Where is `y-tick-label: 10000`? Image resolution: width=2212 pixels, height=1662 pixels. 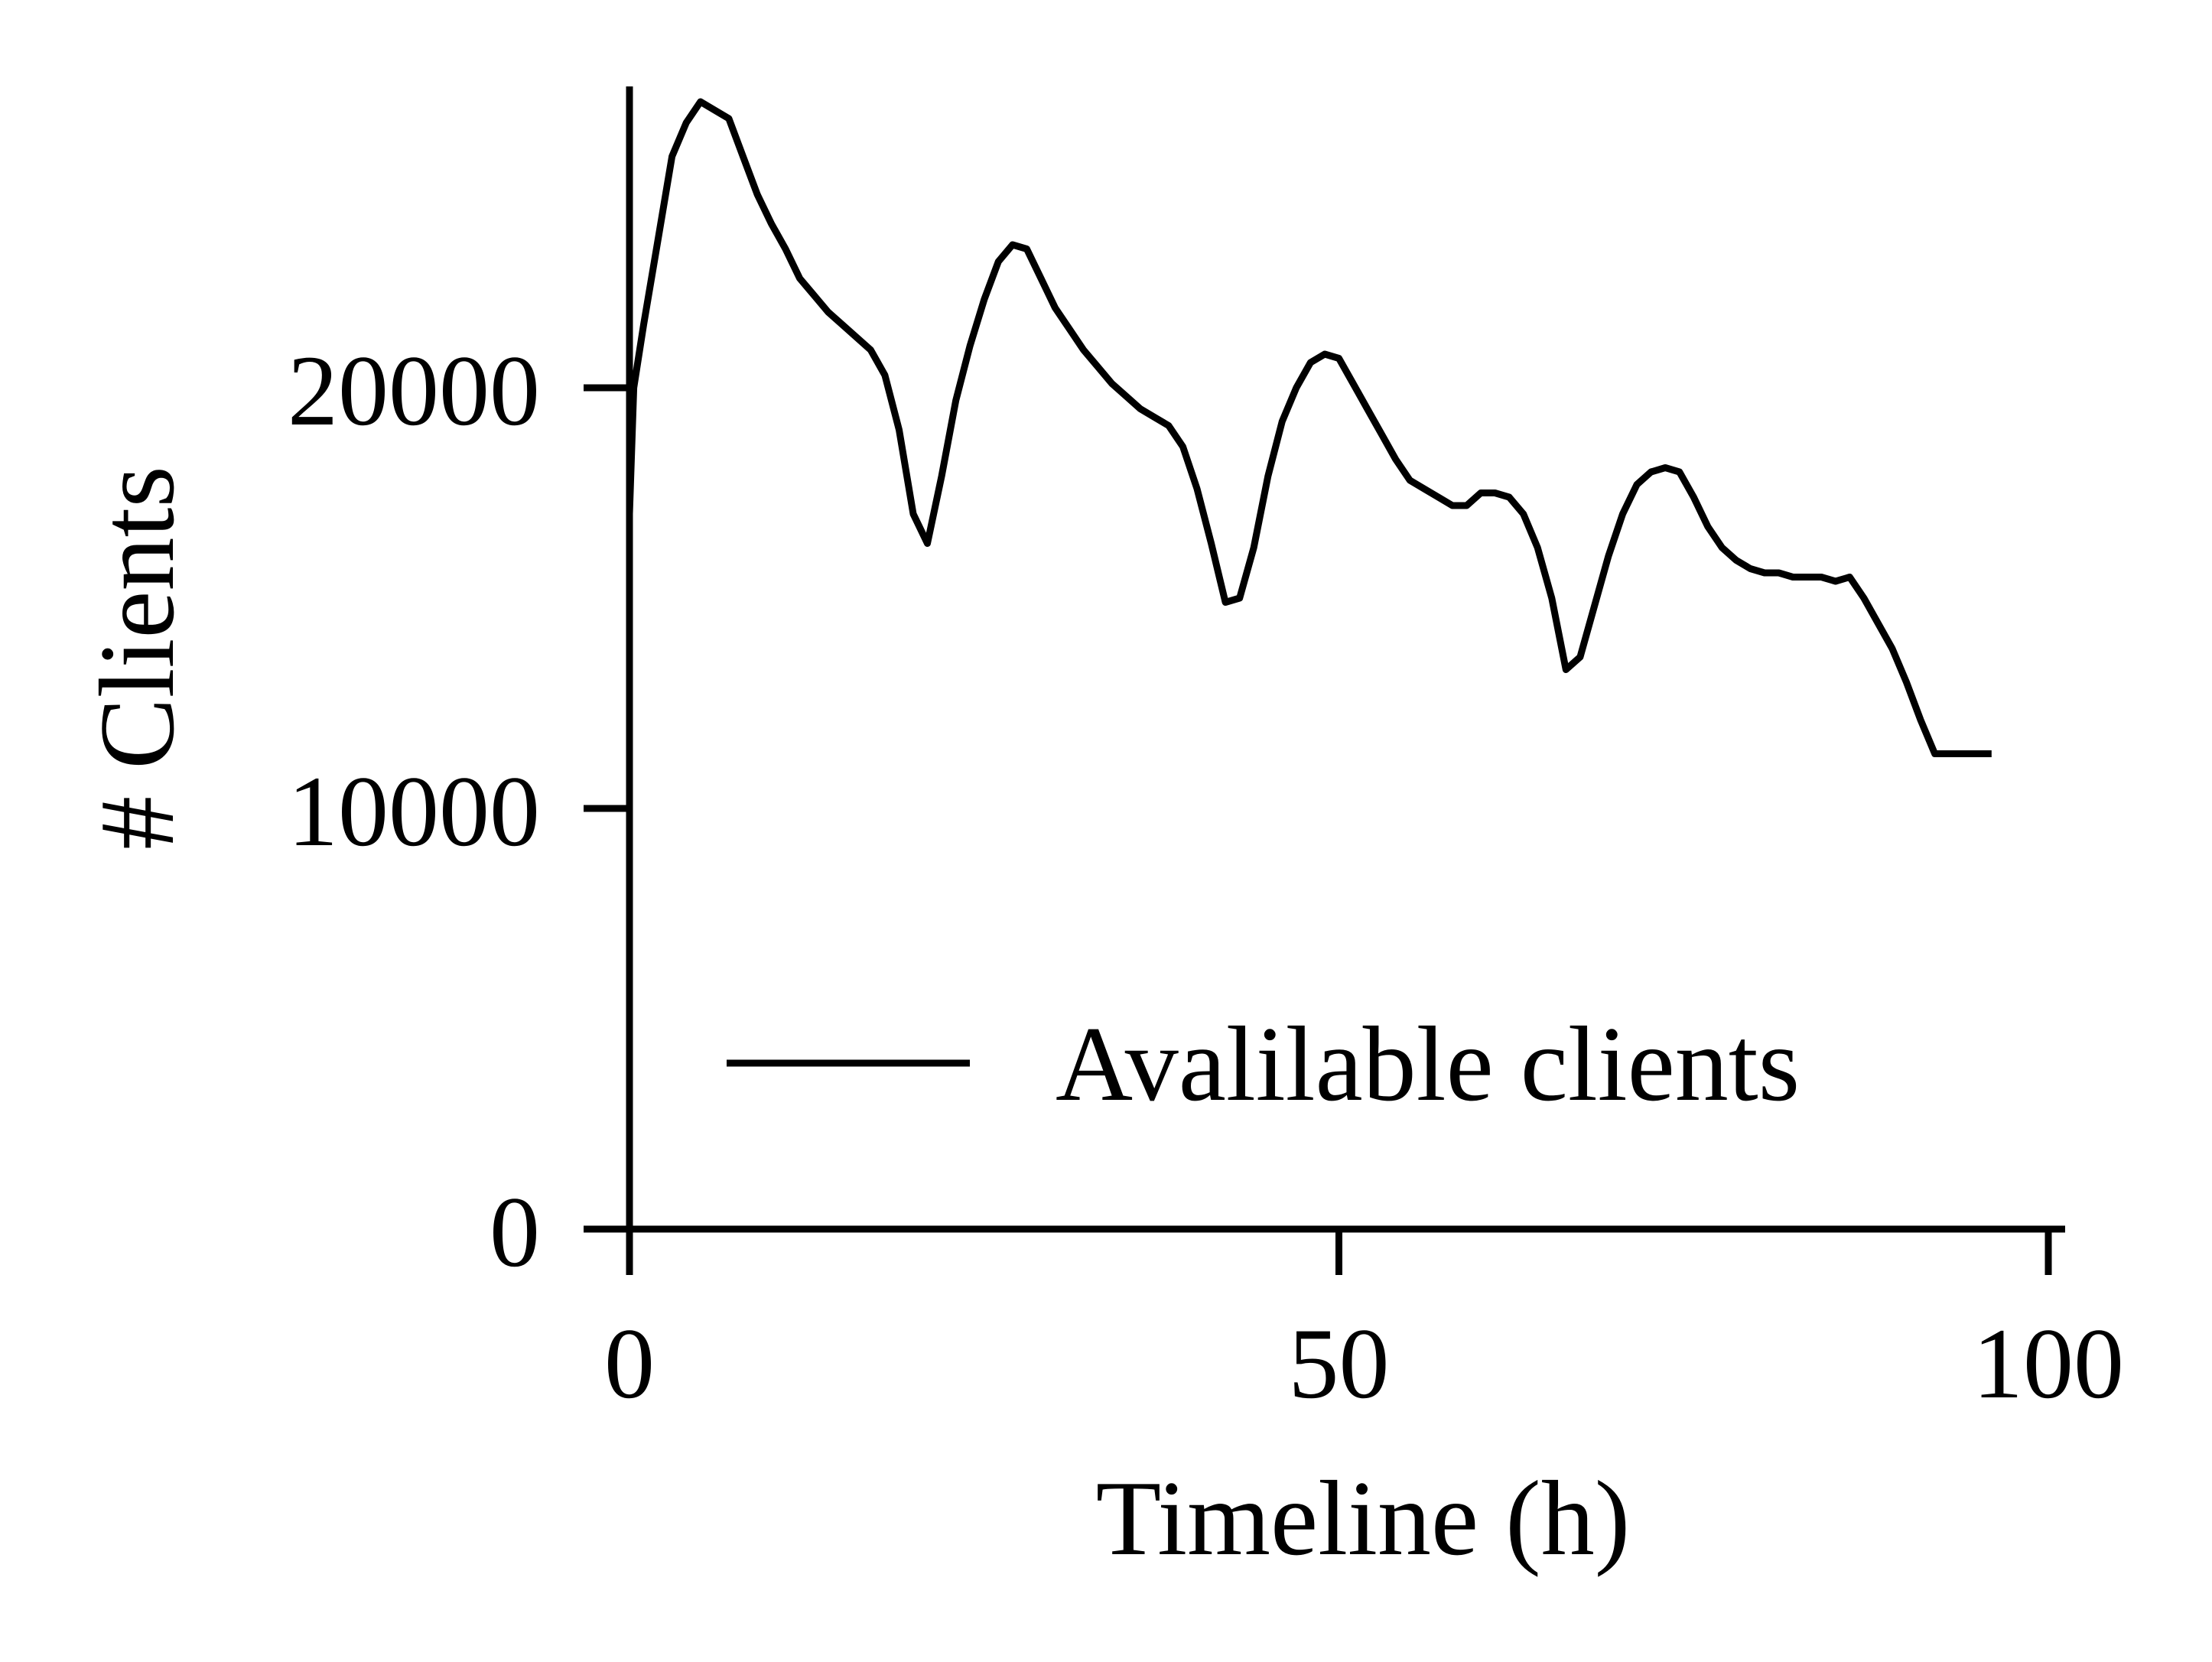
y-tick-label: 10000 is located at coordinates (414, 811).